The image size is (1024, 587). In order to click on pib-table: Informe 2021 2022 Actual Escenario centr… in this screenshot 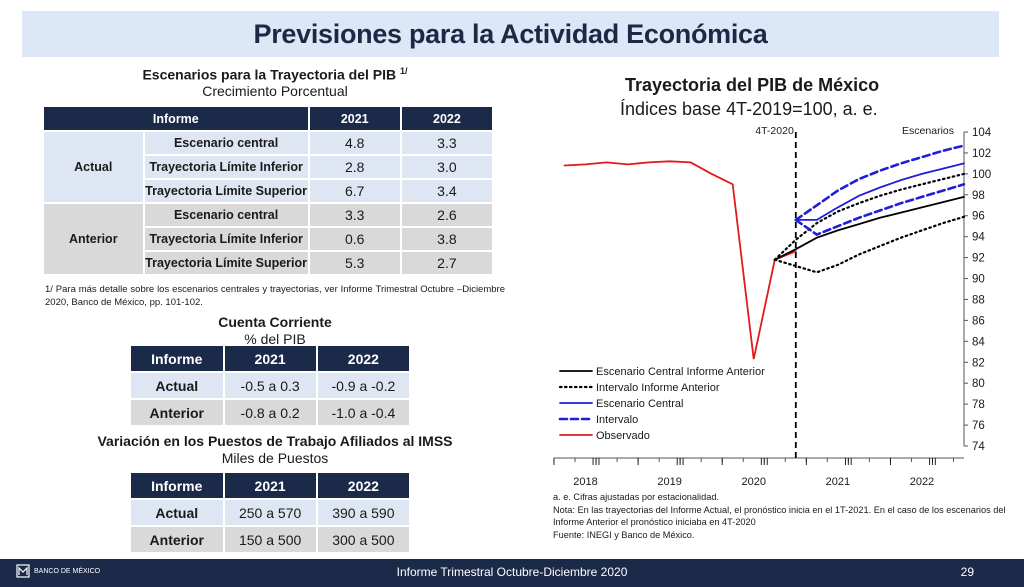, I will do `click(268, 190)`.